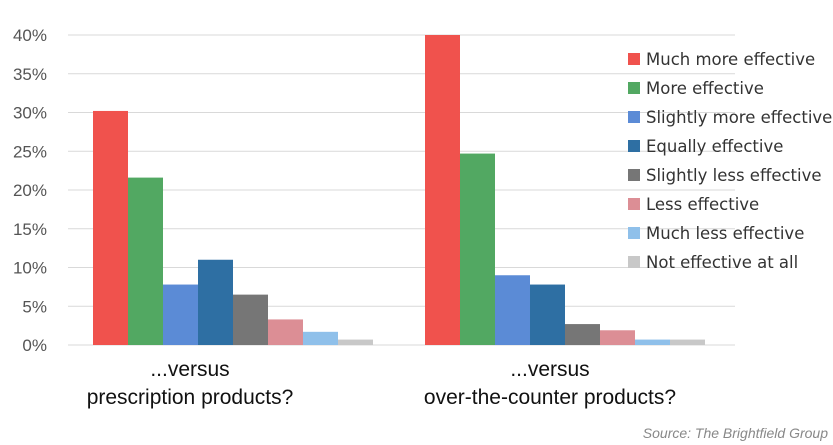  Describe the element at coordinates (722, 262) in the screenshot. I see `legend-label: Not effective at all` at that location.